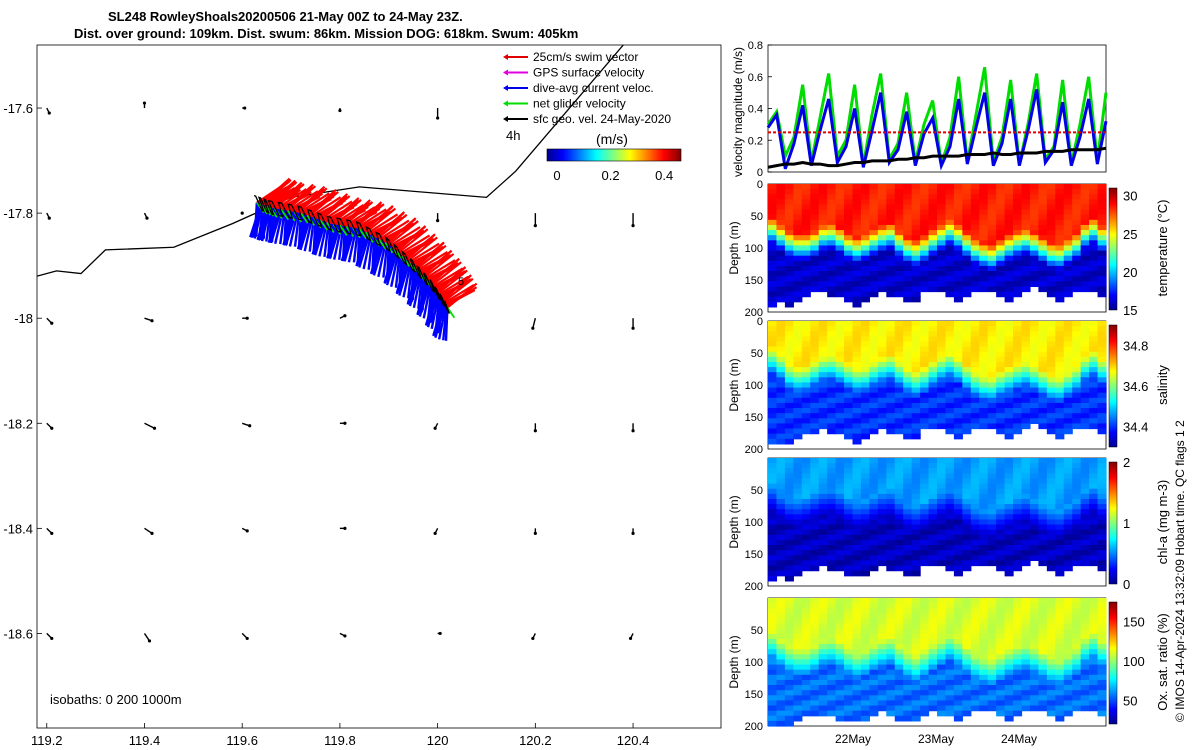  Describe the element at coordinates (919, 109) in the screenshot. I see `velocity-chart: 00.20.40.60.8 velocity magnitude (m/s)` at that location.